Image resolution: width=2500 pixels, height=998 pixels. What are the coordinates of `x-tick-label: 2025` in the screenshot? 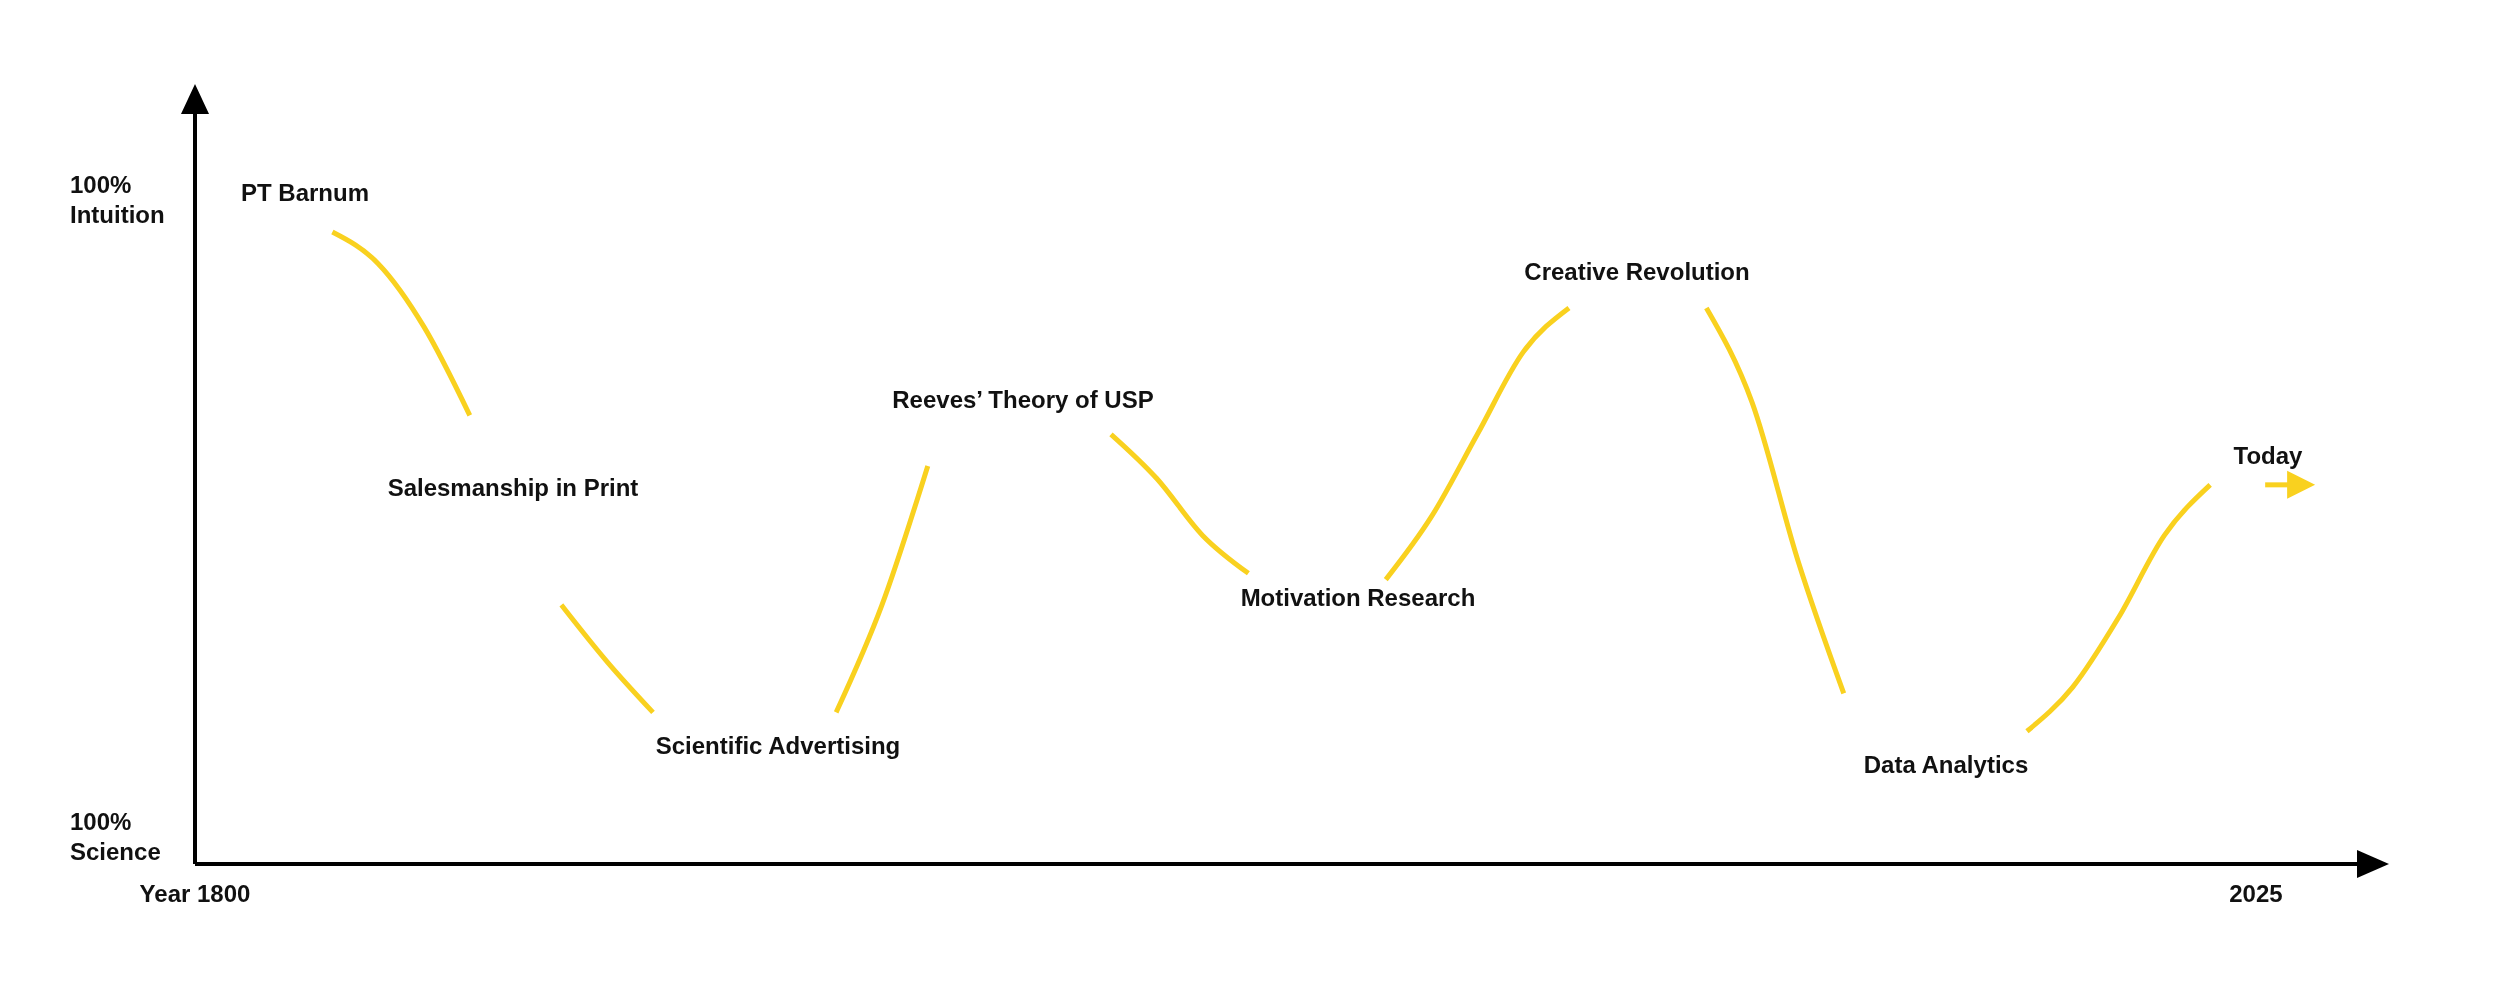 It's located at (2256, 893).